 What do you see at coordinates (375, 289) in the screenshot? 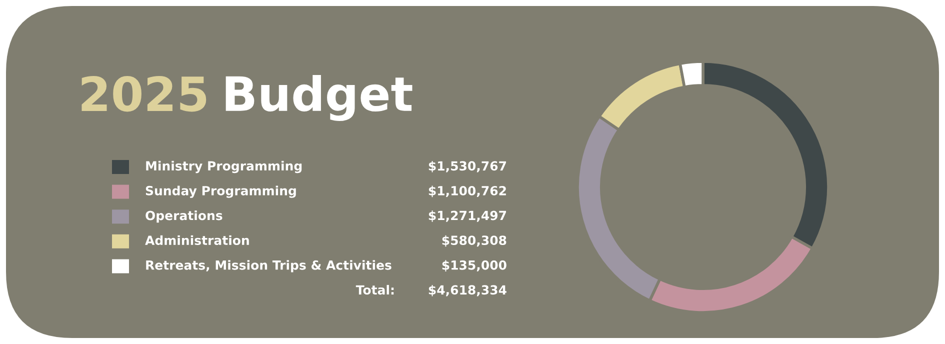
I see `text: Total:` at bounding box center [375, 289].